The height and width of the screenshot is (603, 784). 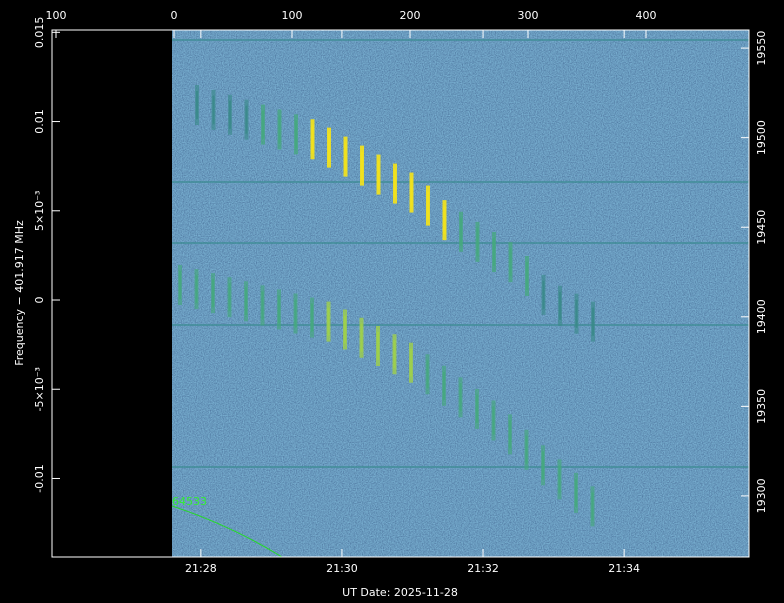 I want to click on x2-tick-label: 200, so click(x=409, y=15).